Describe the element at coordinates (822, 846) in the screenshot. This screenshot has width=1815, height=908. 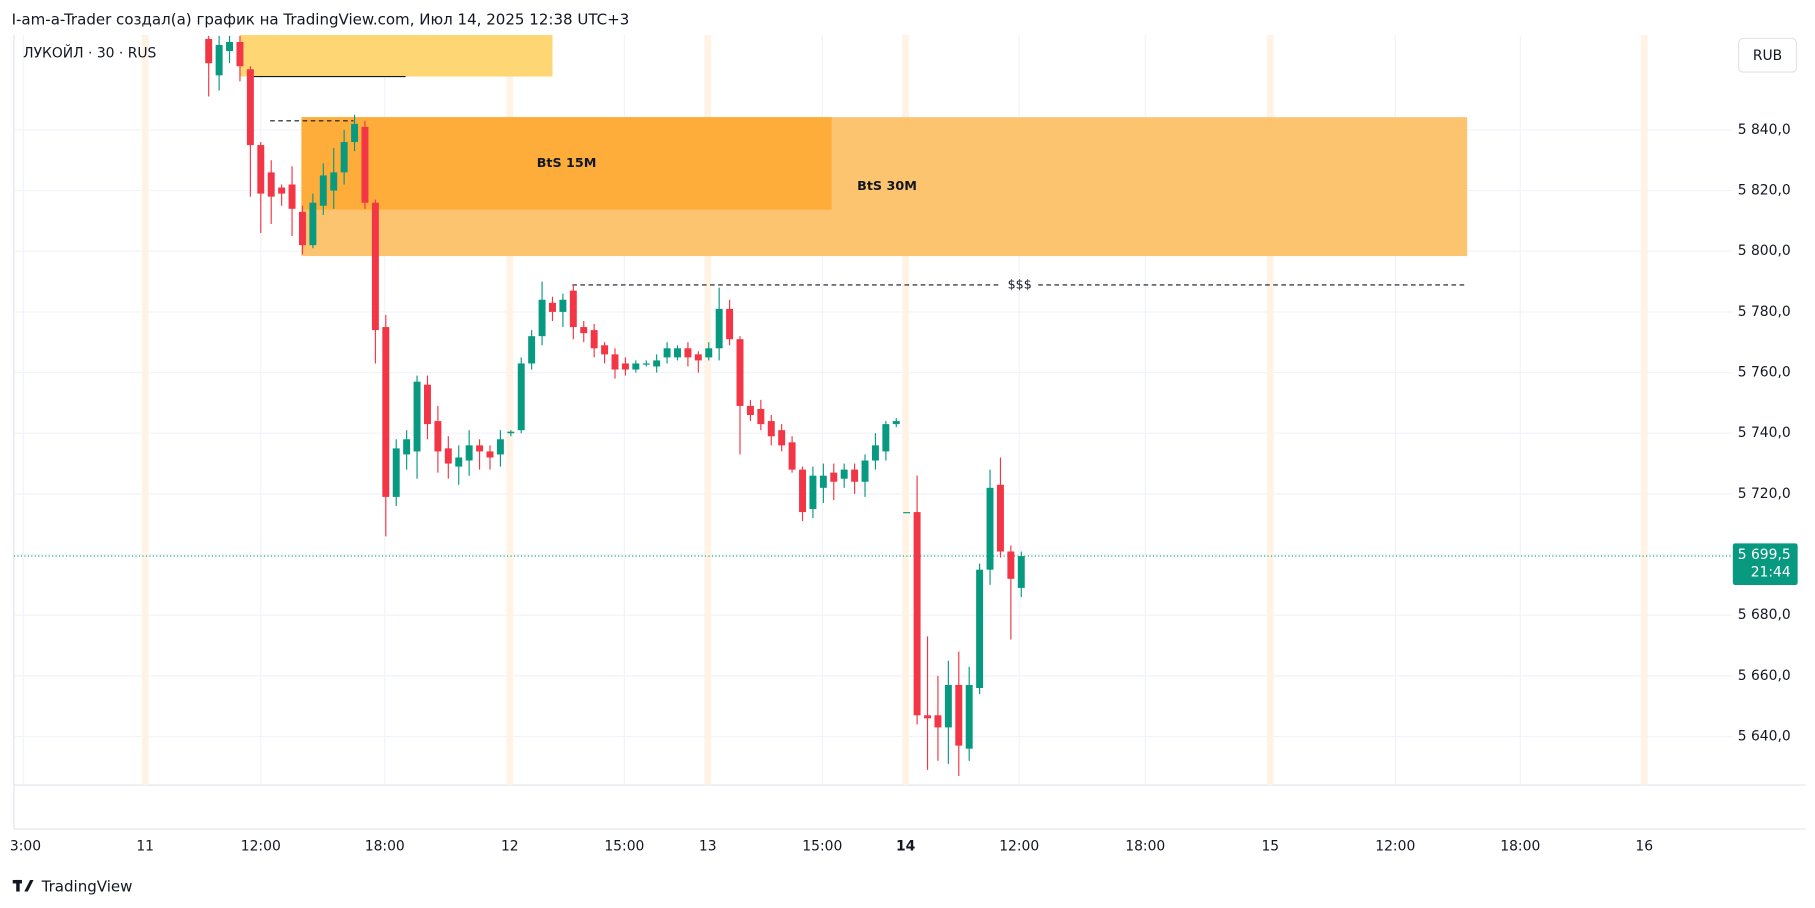
I see `x-tick-label: 15:00` at that location.